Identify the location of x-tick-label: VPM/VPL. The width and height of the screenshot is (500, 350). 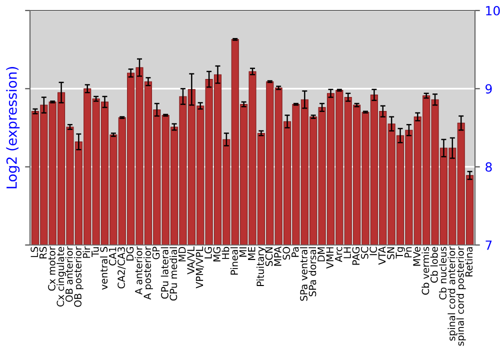
(200, 267).